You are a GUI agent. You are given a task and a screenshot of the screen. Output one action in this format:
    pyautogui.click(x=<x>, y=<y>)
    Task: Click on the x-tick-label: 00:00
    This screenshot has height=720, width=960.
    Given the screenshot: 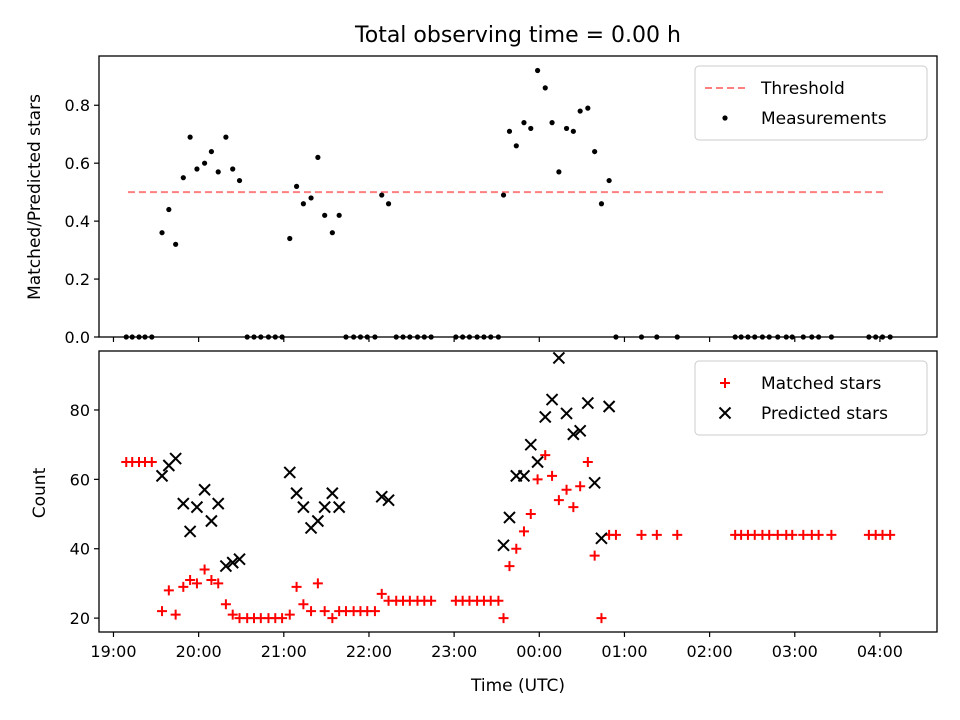 What is the action you would take?
    pyautogui.click(x=539, y=651)
    